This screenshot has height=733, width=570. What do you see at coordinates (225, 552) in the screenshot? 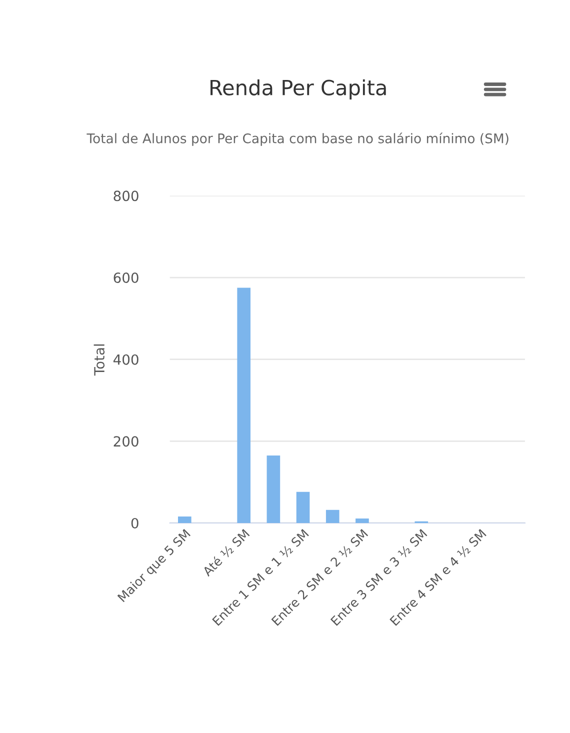
I see `x-tick-label: Até ½ SM` at bounding box center [225, 552].